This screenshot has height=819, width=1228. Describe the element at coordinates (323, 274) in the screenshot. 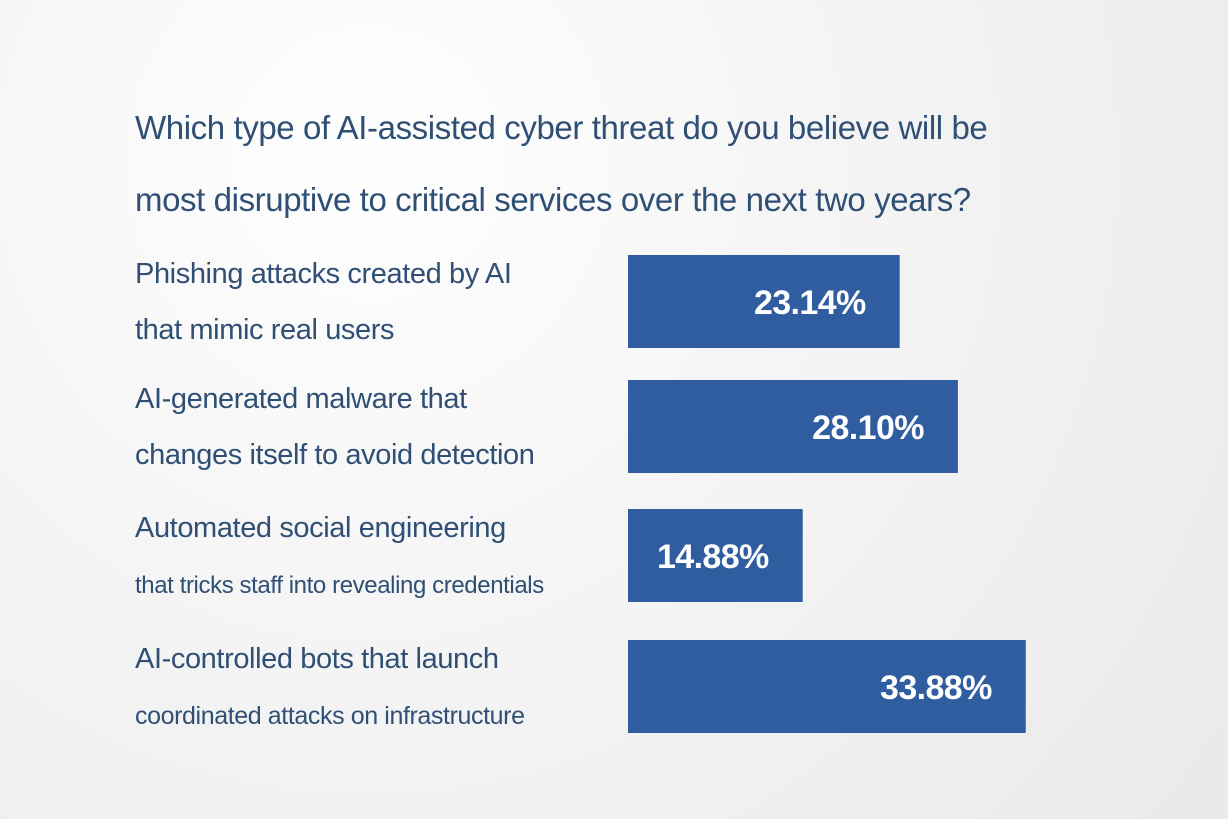

I see `category-label-1-line-1: Phishing attacks created by AI` at that location.